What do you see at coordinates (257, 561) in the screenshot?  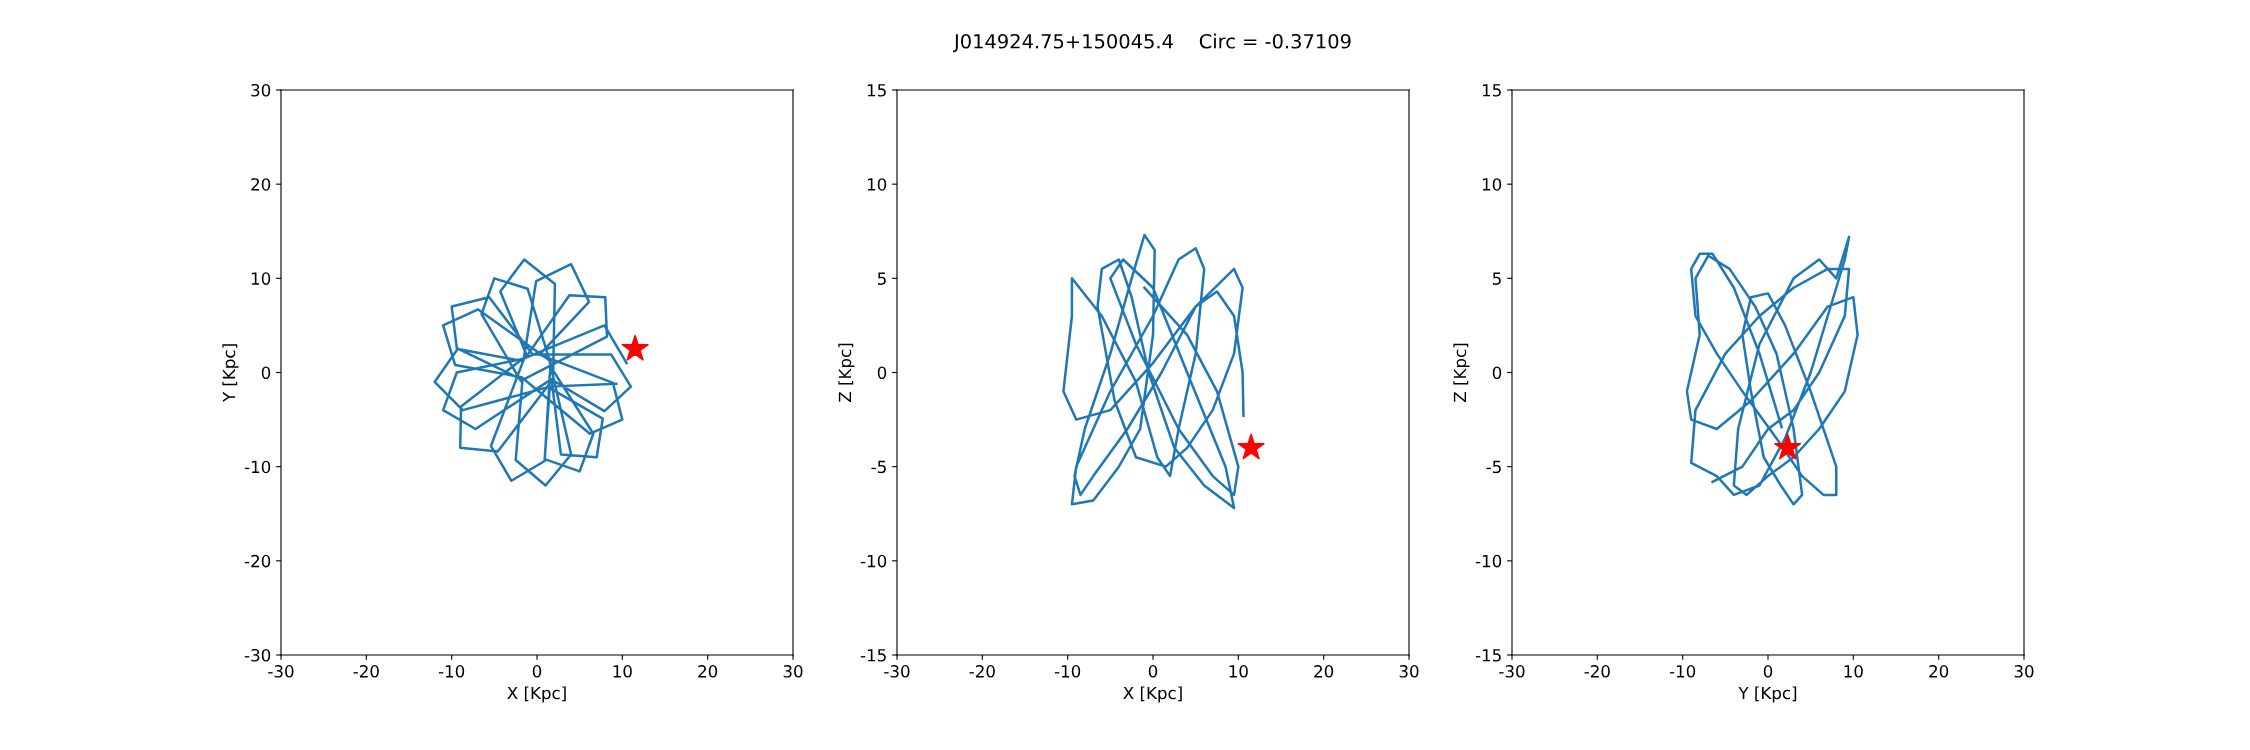 I see `y-tick-label: -20` at bounding box center [257, 561].